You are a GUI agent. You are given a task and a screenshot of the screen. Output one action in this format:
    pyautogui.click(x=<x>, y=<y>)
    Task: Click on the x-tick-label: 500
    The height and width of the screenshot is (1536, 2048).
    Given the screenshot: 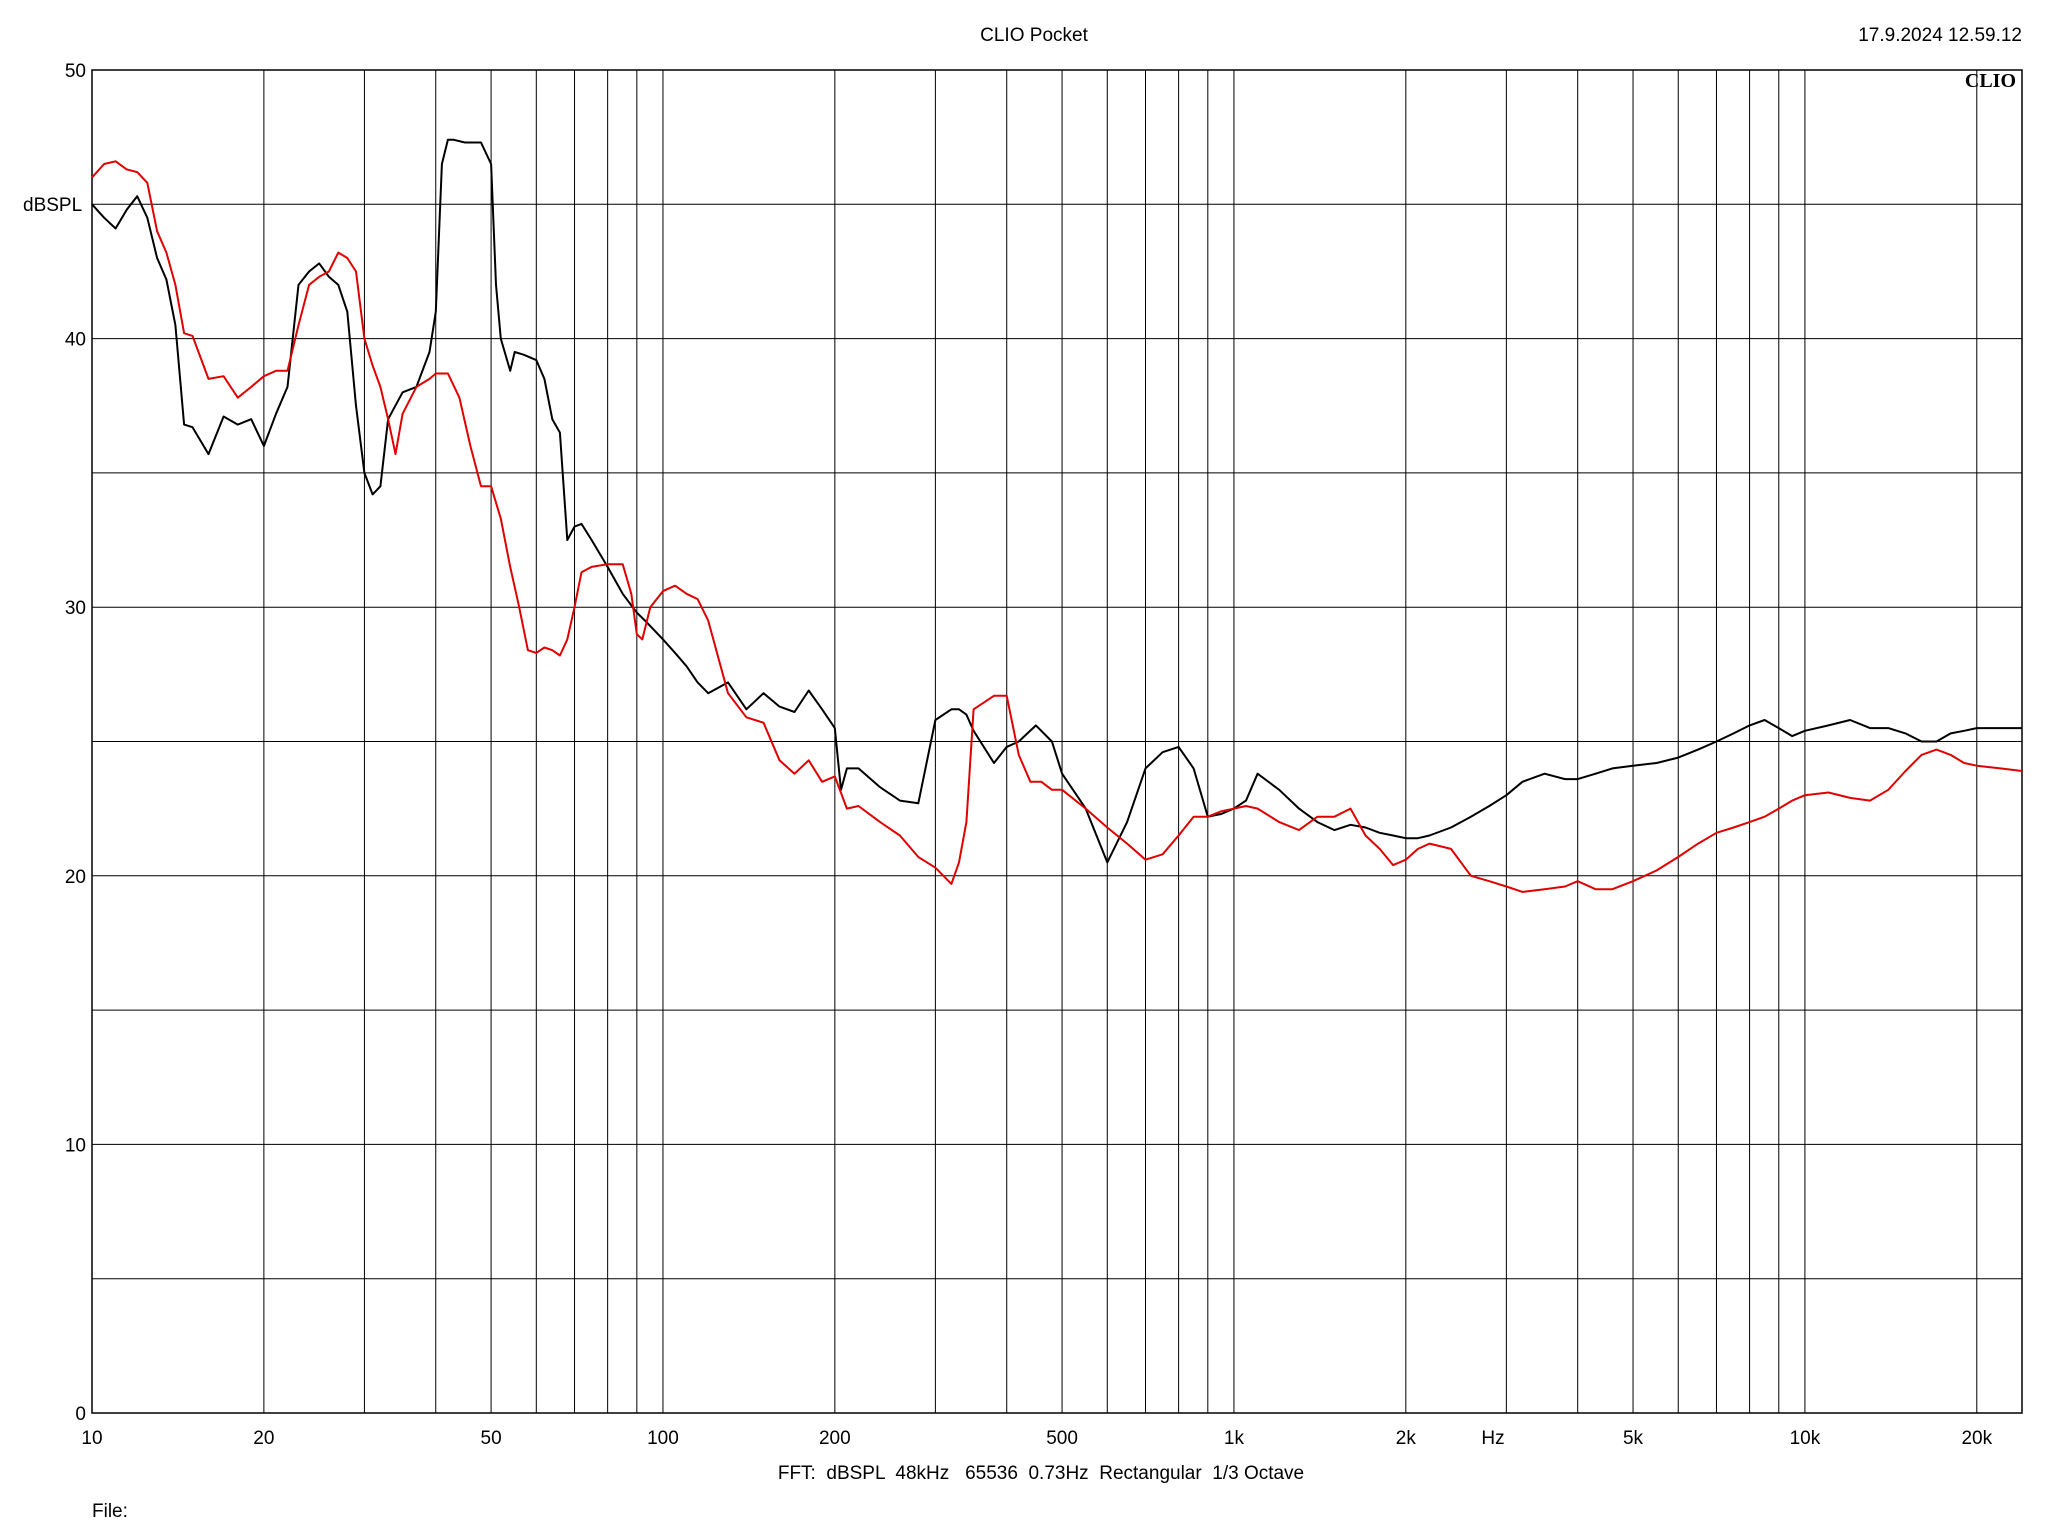 What is the action you would take?
    pyautogui.click(x=1062, y=1438)
    